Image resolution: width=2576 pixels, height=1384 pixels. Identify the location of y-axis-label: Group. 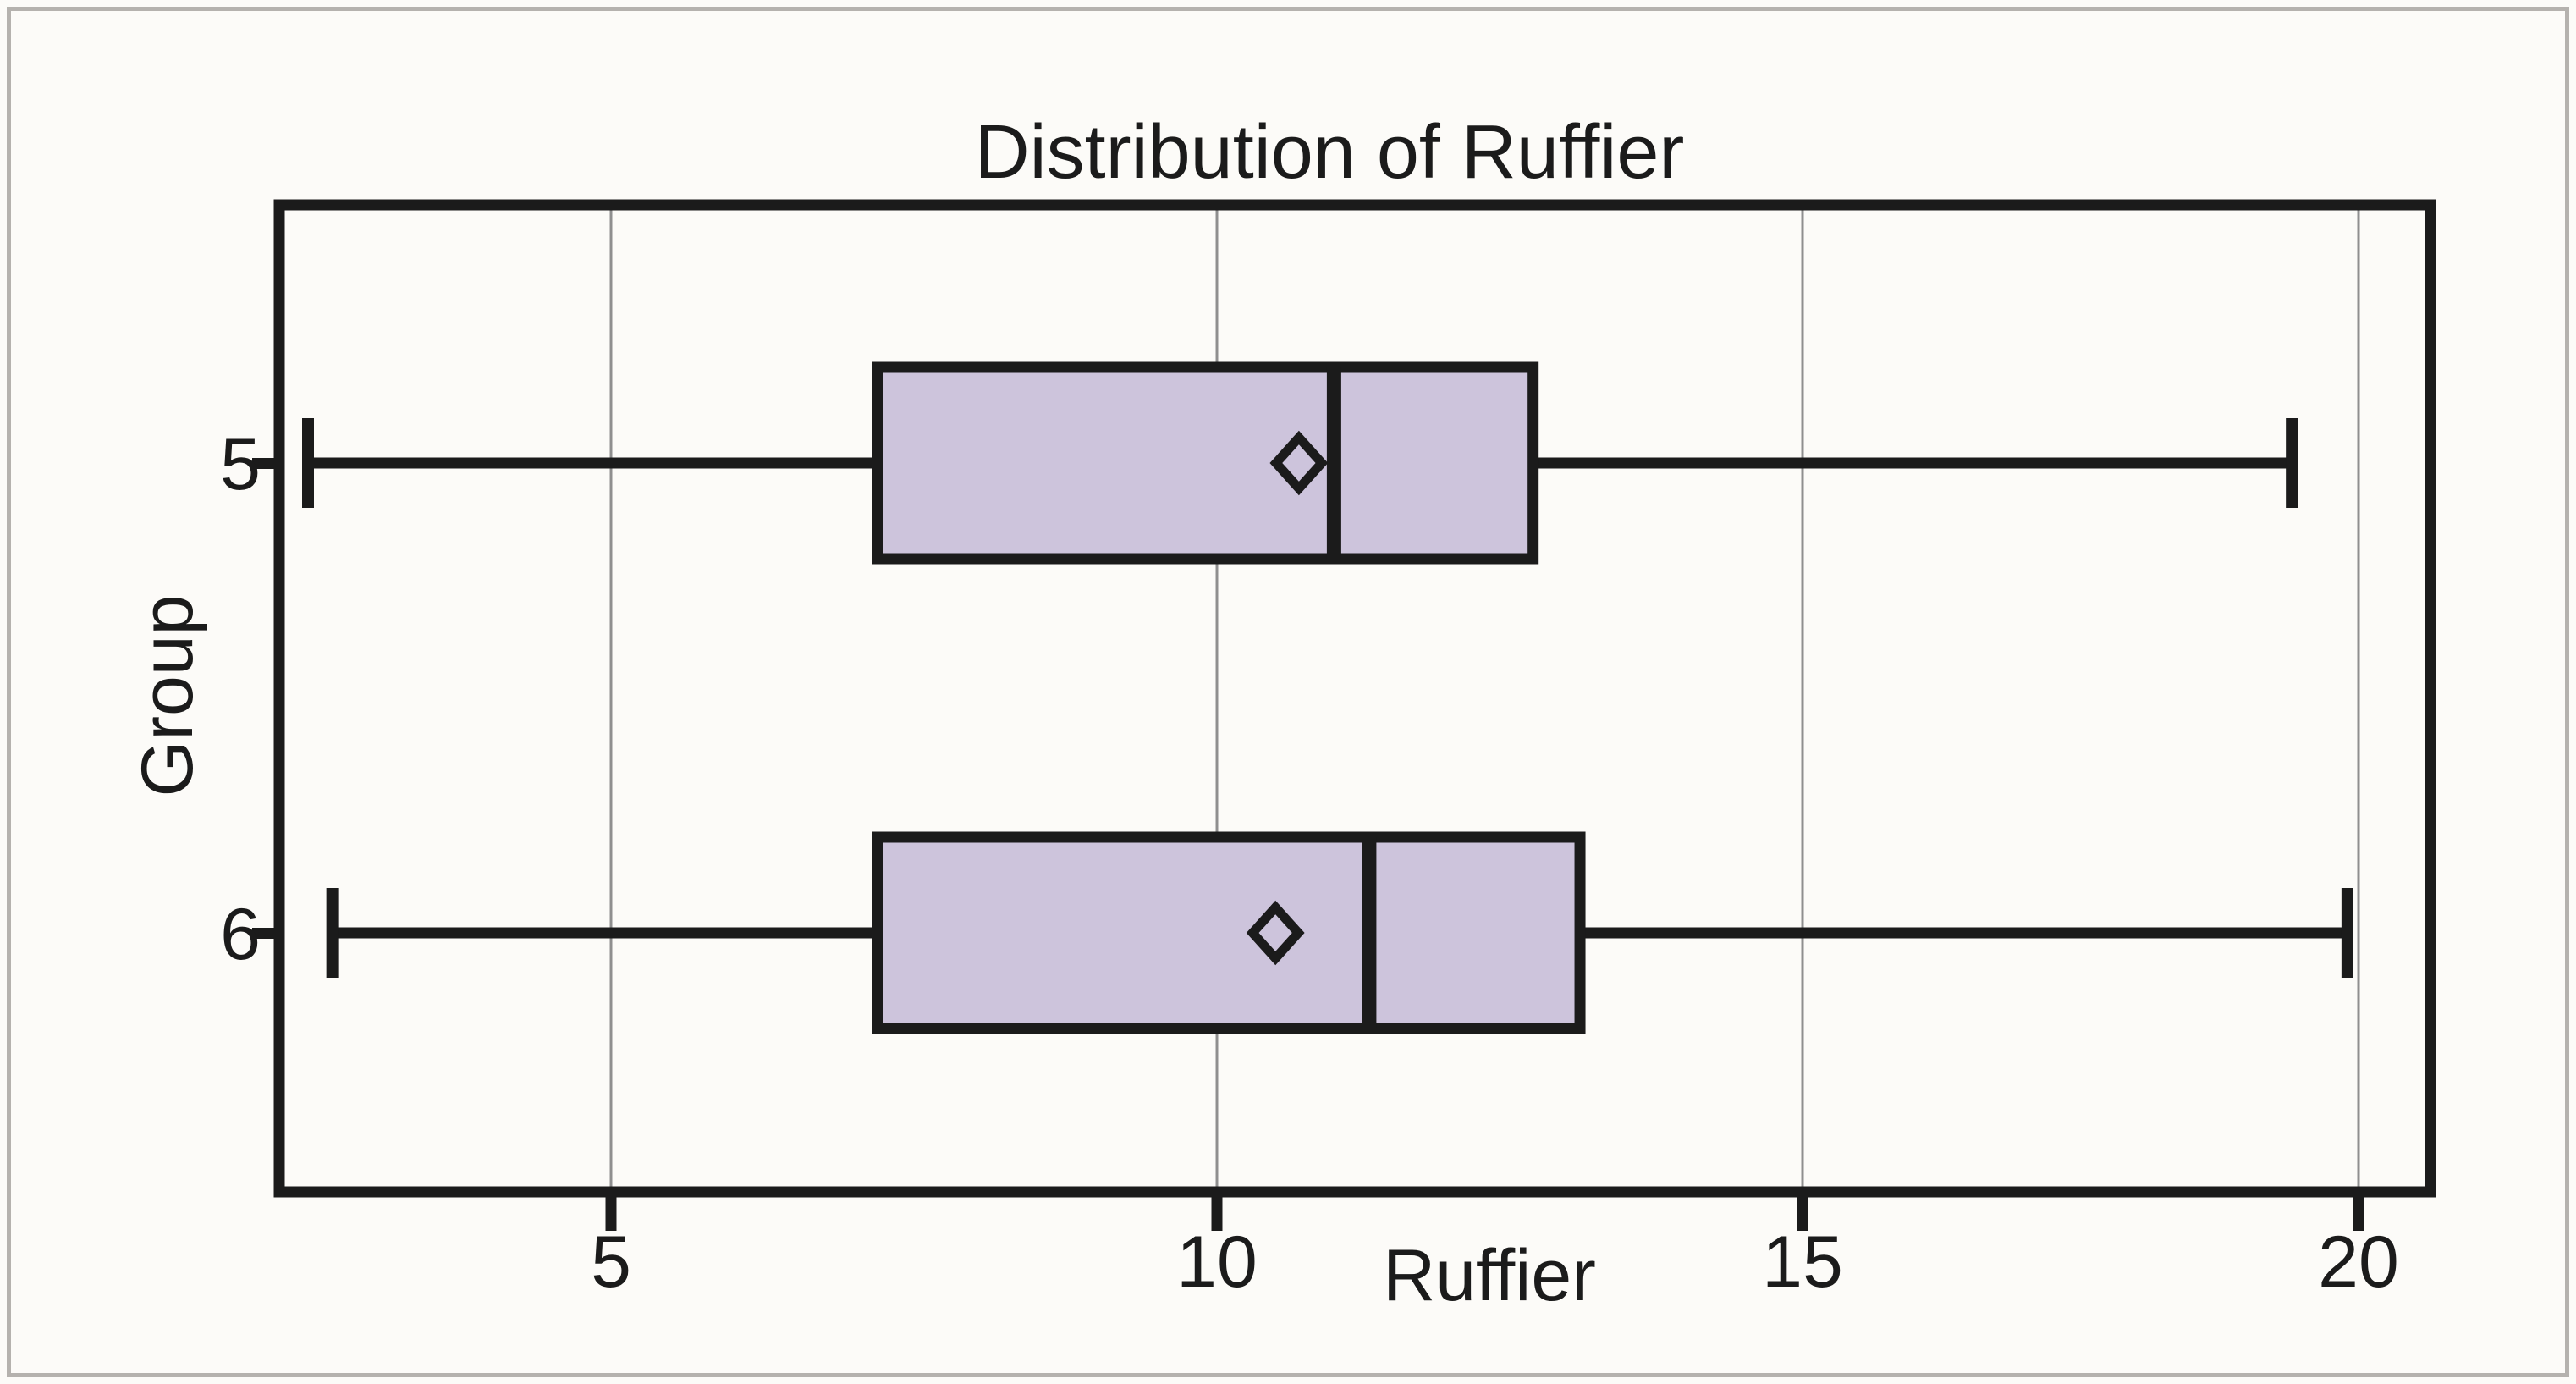
(167, 695).